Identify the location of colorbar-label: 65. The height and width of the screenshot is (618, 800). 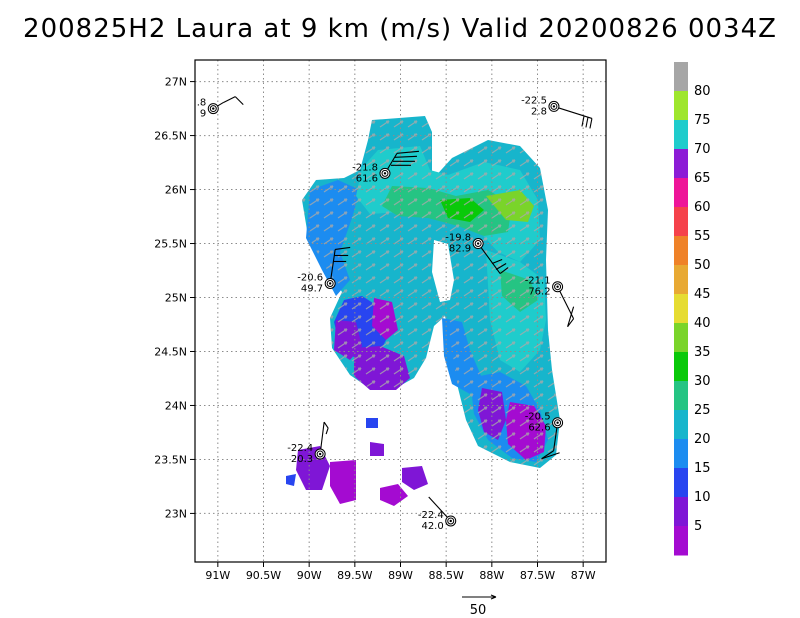
(702, 178).